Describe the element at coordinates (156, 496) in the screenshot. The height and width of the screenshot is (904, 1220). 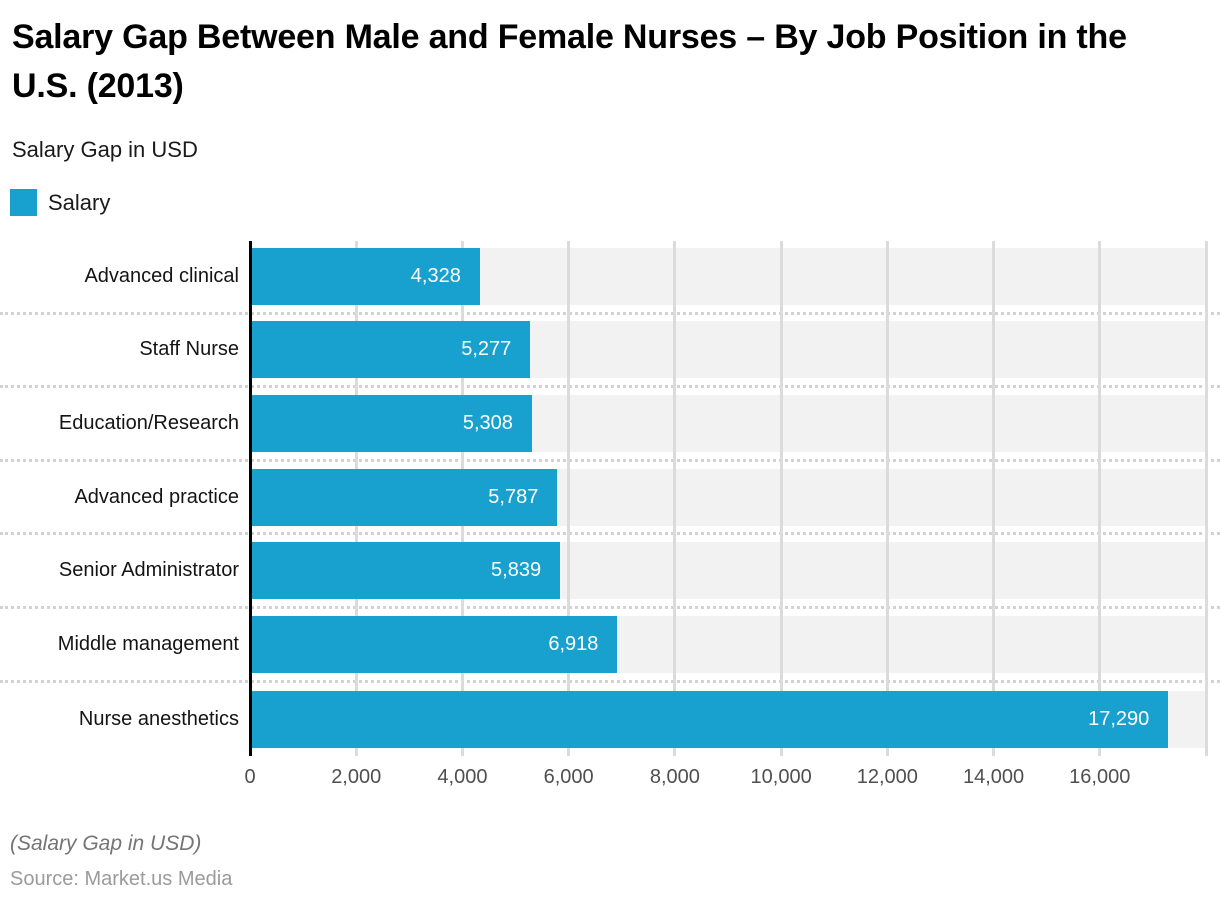
I see `category-label: Advanced practice` at that location.